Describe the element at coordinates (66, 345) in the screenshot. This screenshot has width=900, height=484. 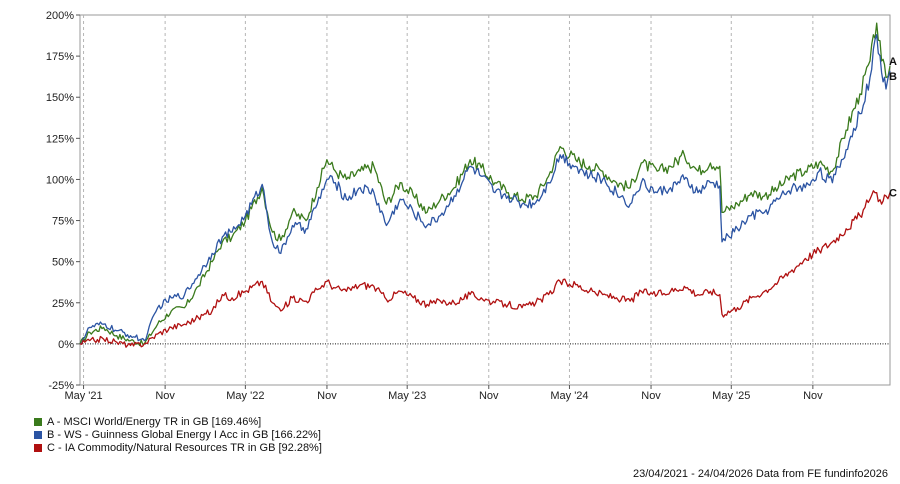
I see `y-tick-label: 0%` at that location.